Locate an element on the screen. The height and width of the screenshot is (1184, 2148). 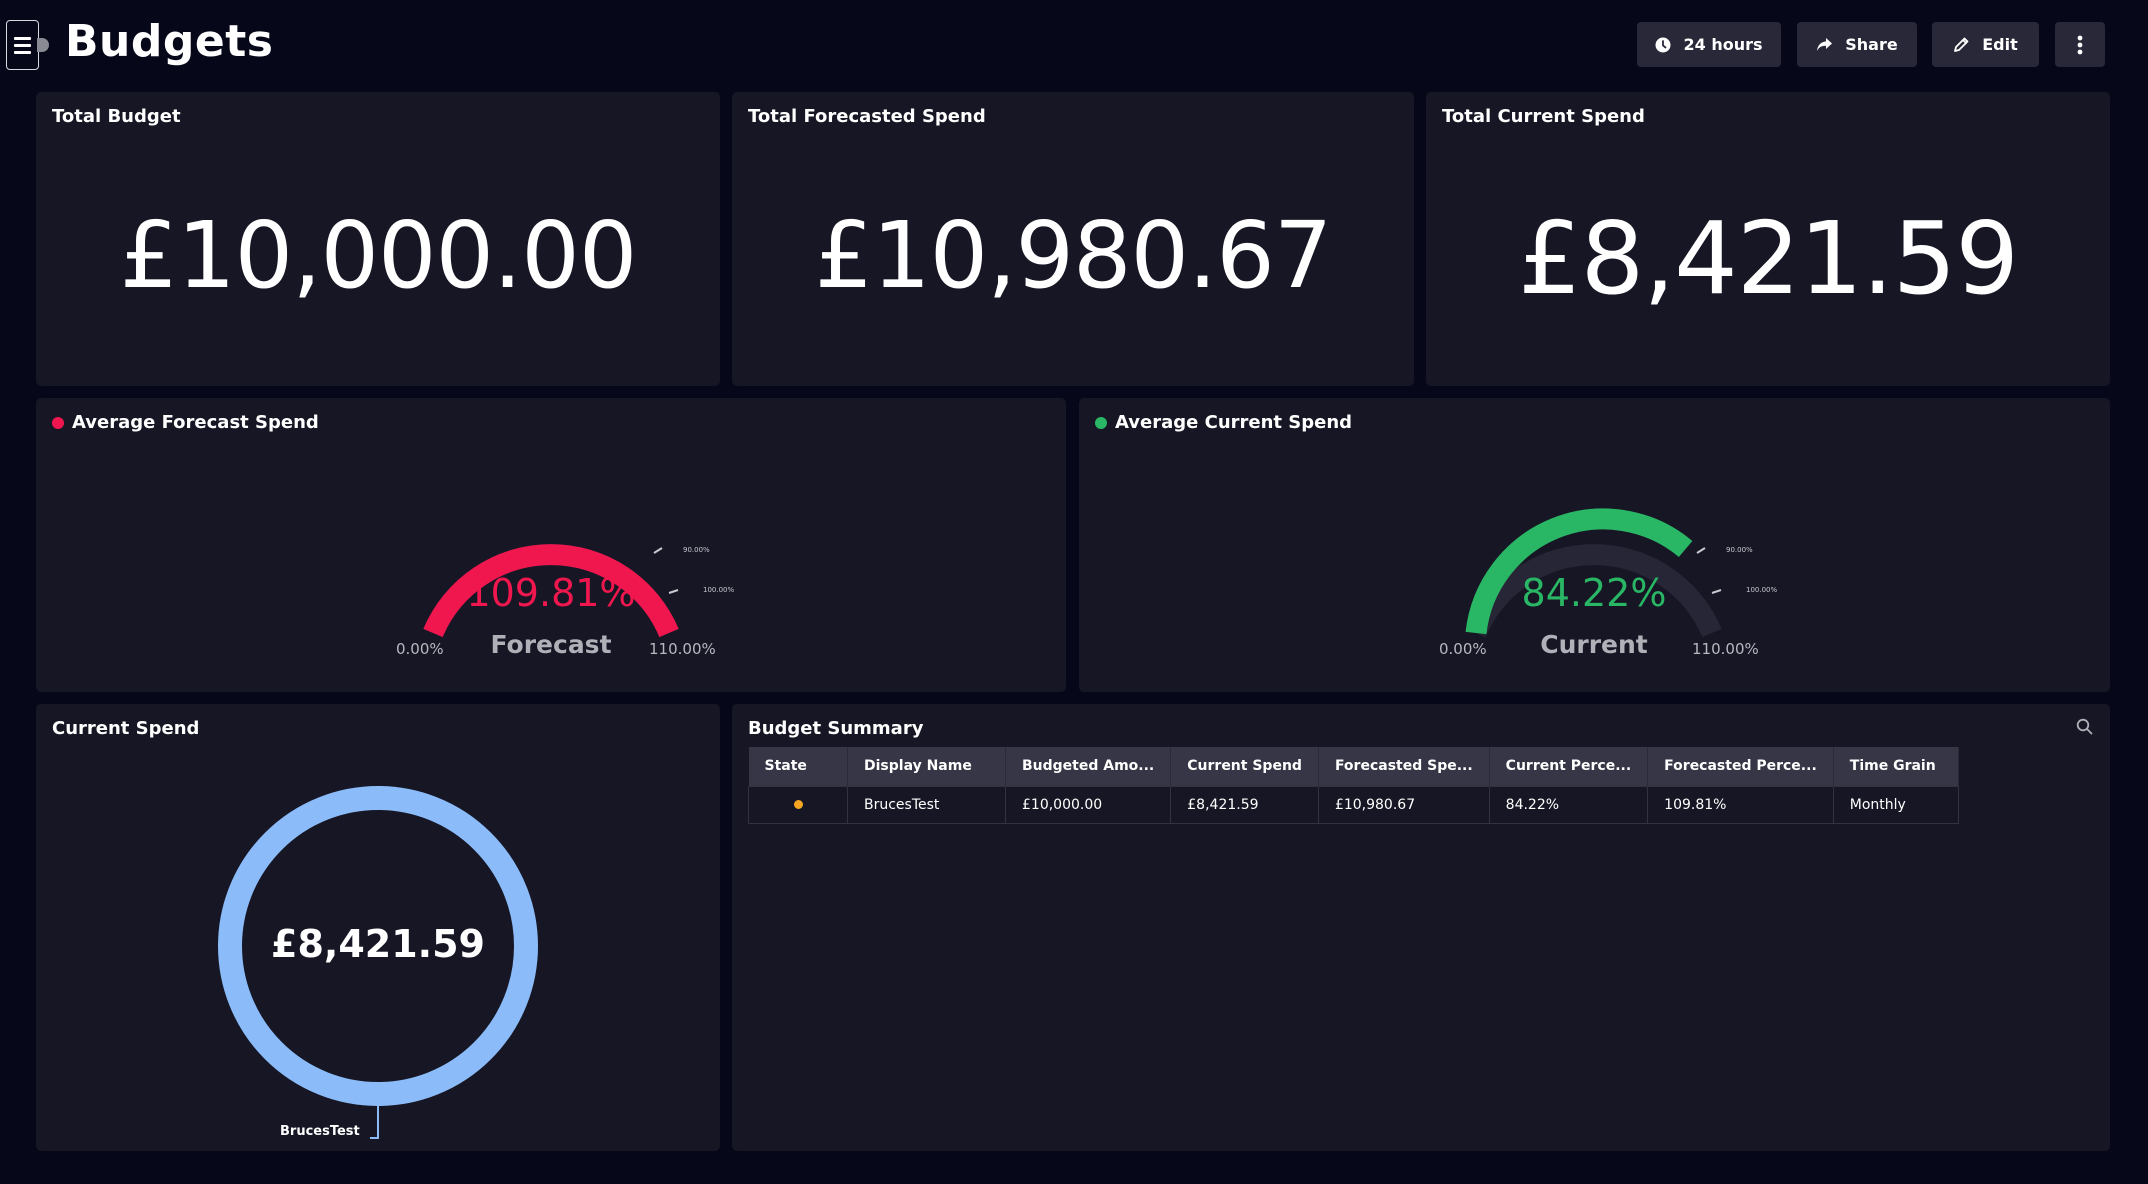
panel-title: Total Budget is located at coordinates (116, 116).